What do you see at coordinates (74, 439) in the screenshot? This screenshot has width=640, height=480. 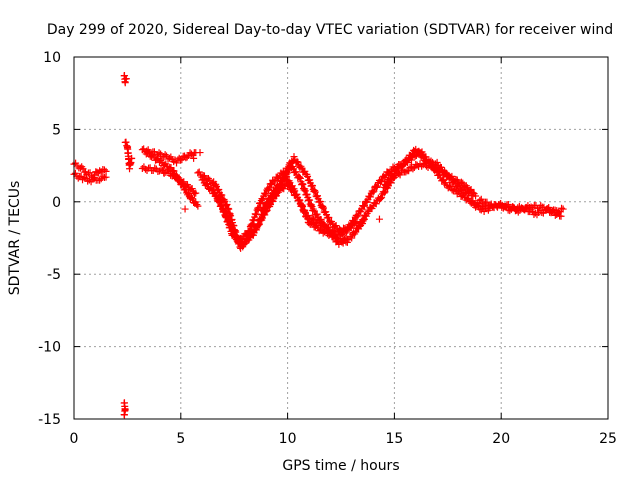 I see `x-tick-label: 0` at bounding box center [74, 439].